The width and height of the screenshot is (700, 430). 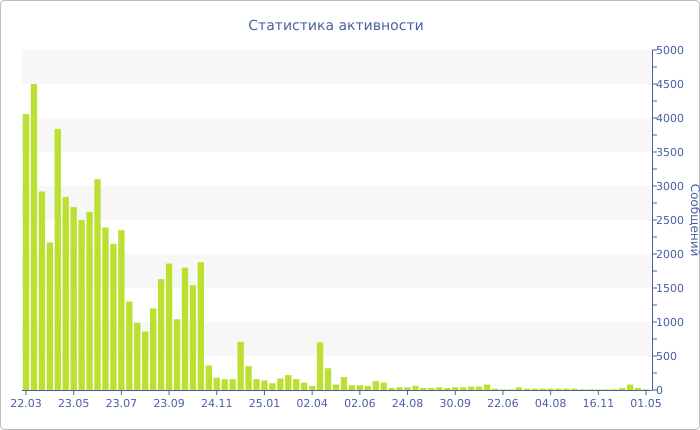 What do you see at coordinates (264, 403) in the screenshot?
I see `x-tick-label: 25.01` at bounding box center [264, 403].